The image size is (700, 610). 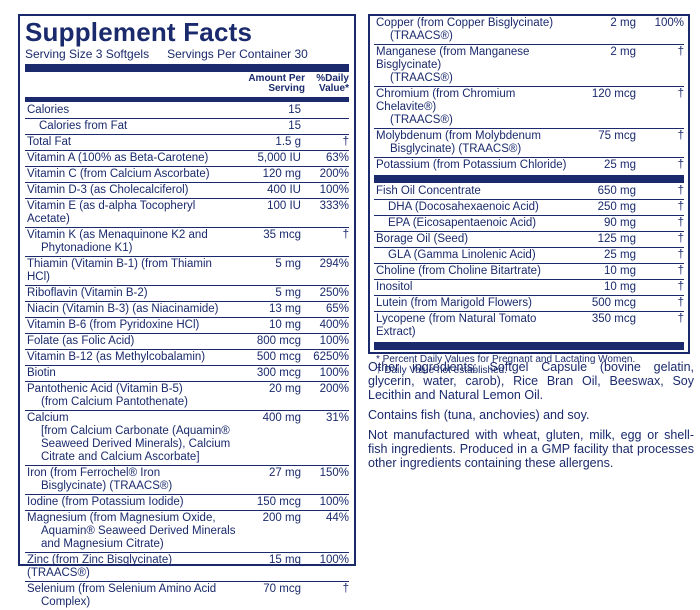 I want to click on nutrient-name: Vitamin D-3 (as Cholecalciferol), so click(x=131, y=190).